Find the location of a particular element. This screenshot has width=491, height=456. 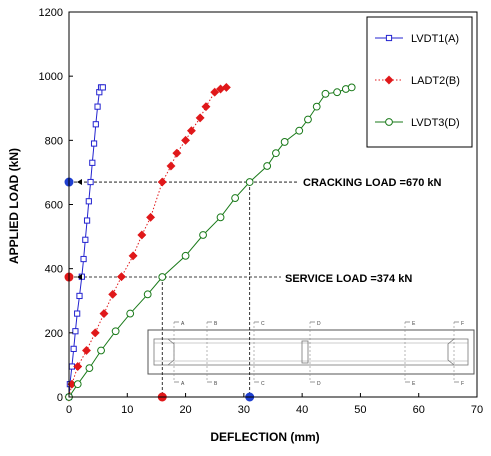

beam-inset-diagram: A A B B C C D D E E F F is located at coordinates (311, 354).